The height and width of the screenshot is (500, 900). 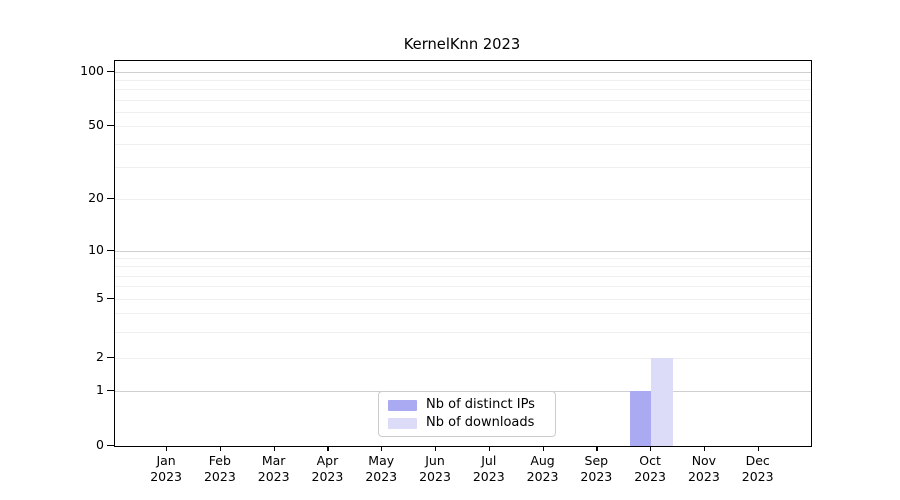 I want to click on x-tick-label: Dec 2023, so click(x=757, y=468).